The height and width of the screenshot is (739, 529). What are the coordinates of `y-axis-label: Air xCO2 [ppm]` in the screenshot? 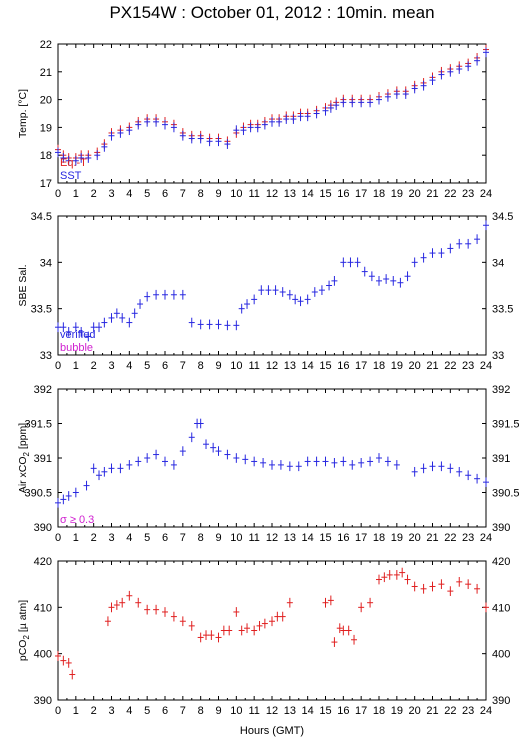 It's located at (24, 458).